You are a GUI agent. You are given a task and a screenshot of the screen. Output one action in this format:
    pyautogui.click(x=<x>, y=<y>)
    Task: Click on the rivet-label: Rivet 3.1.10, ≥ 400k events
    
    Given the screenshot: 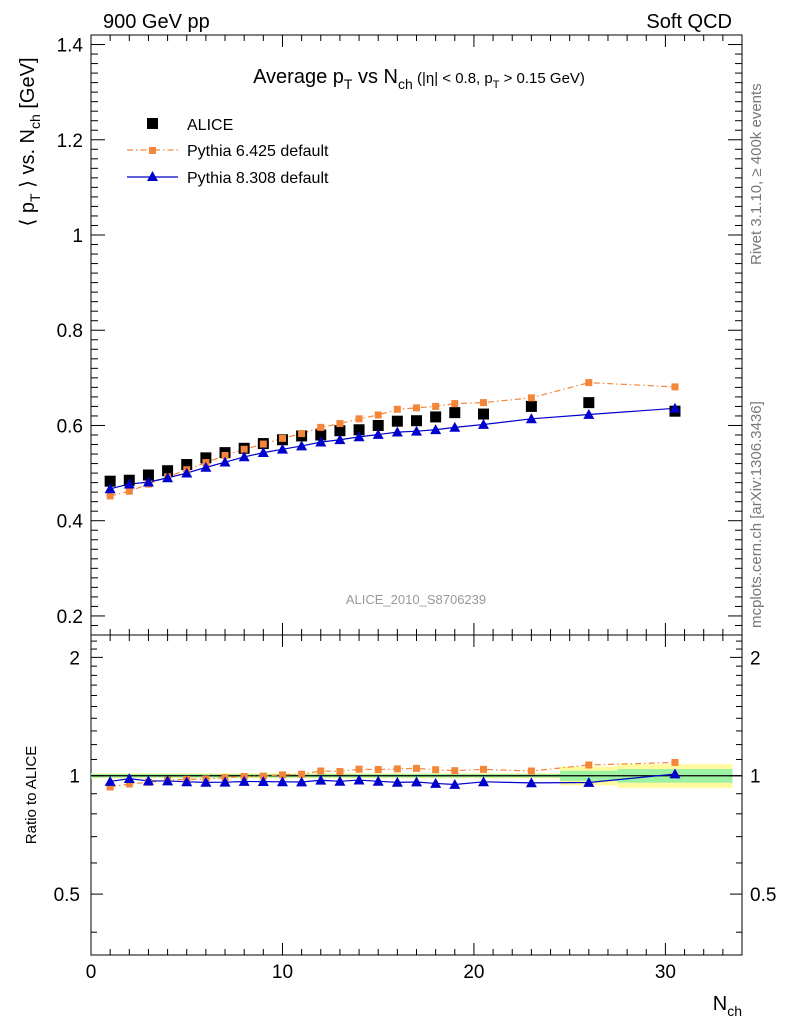 What is the action you would take?
    pyautogui.click(x=756, y=174)
    